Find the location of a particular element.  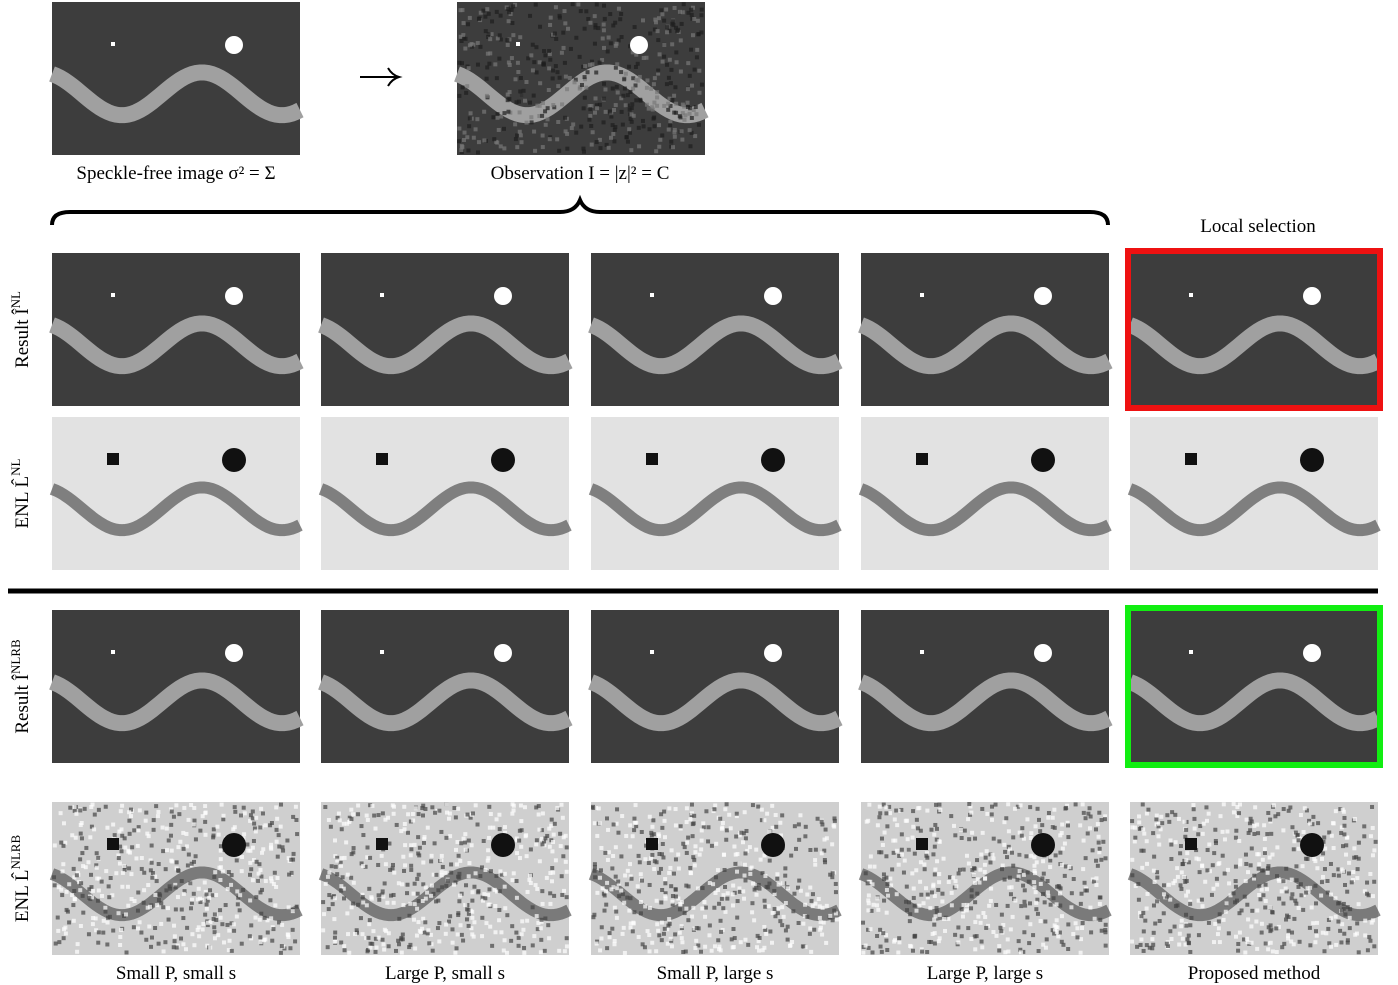

row-label: Result ÎNLRB is located at coordinates (20, 686).